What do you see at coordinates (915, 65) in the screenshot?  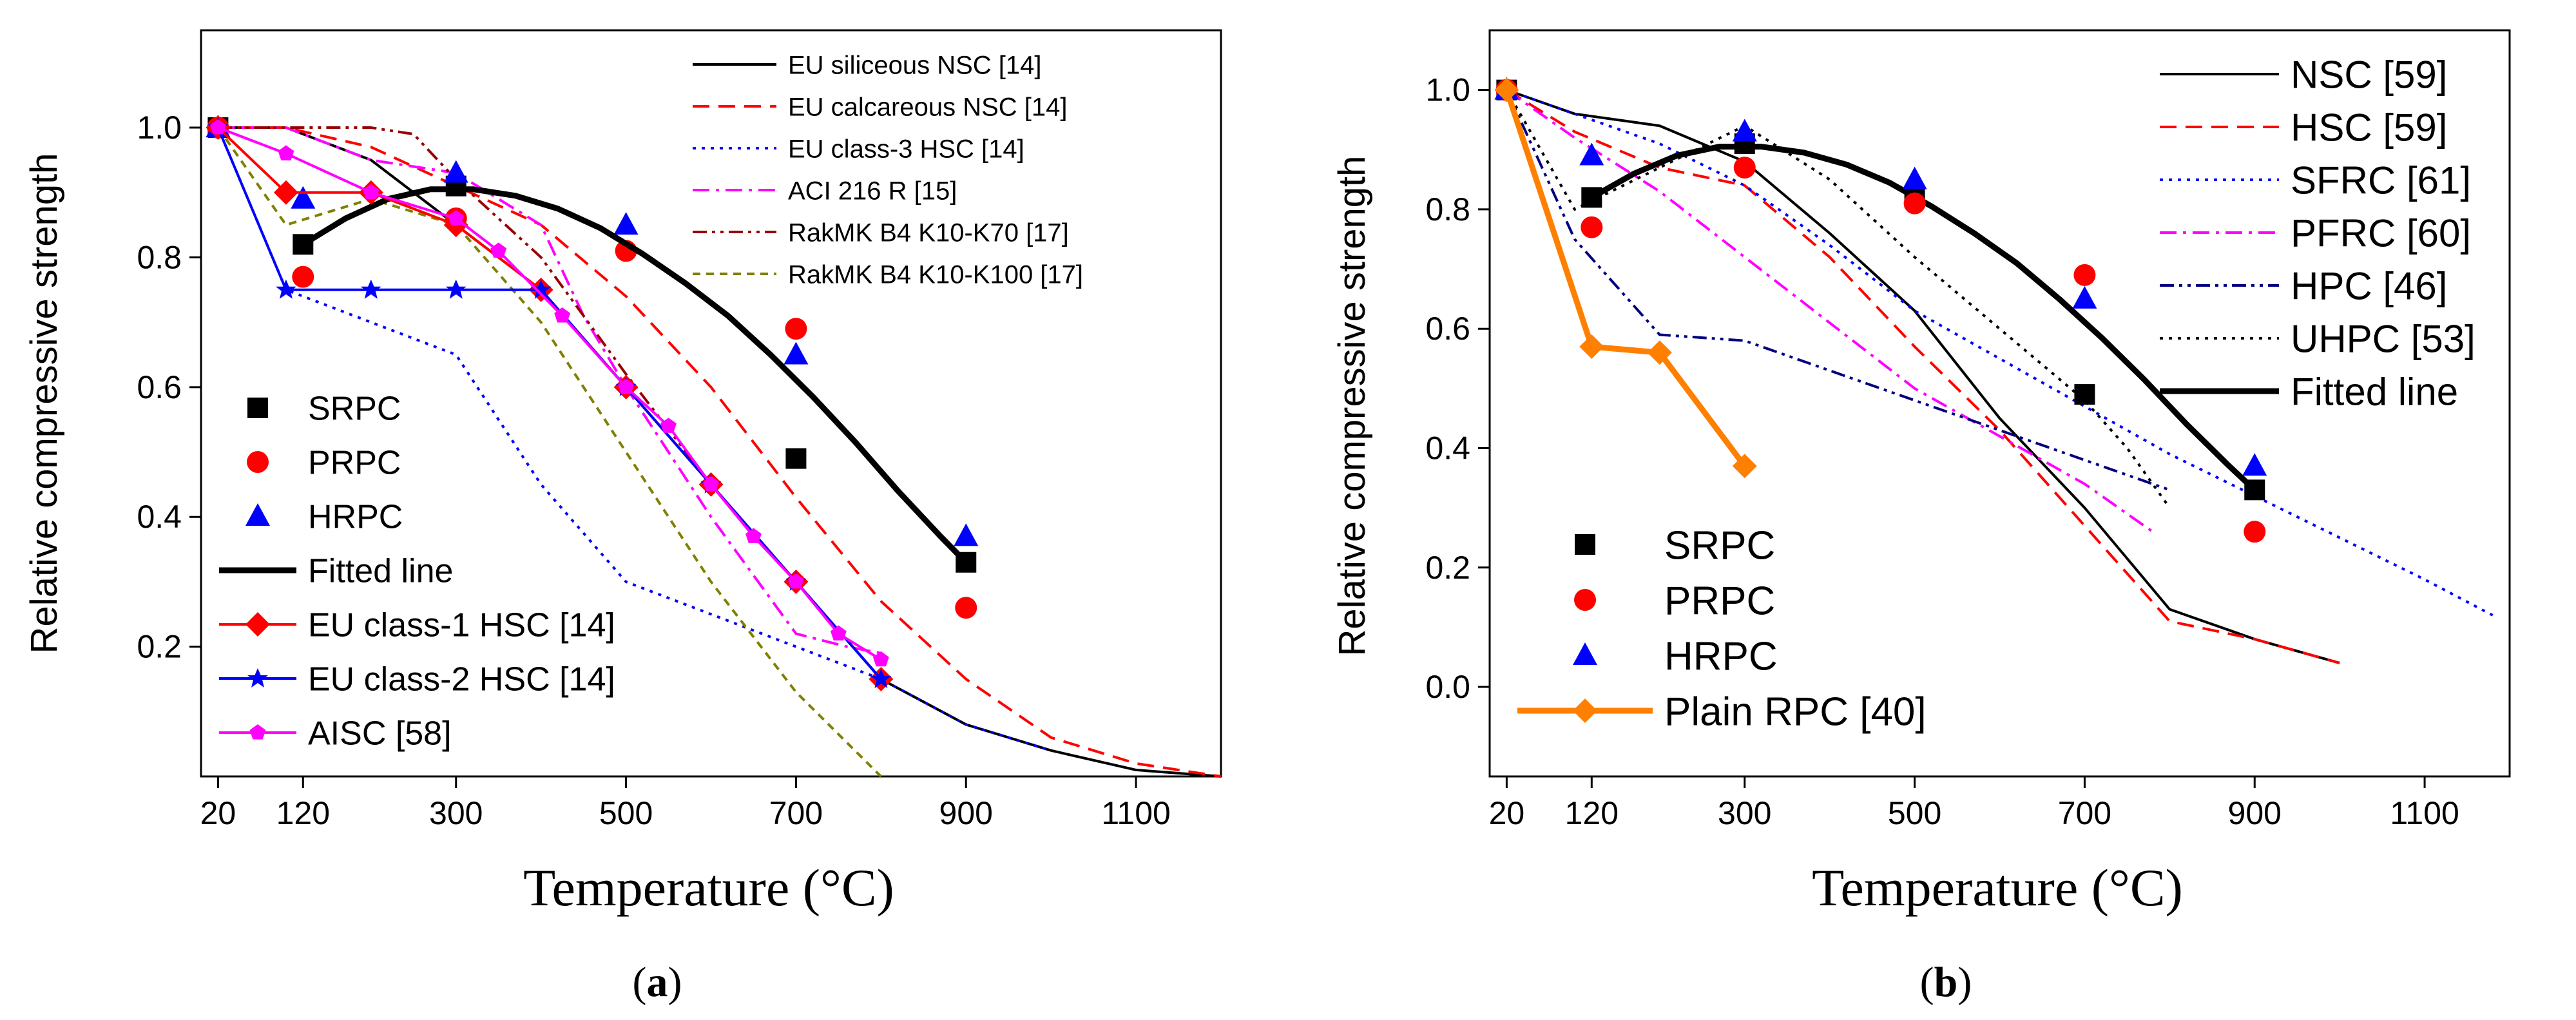 I see `panel-a-legend-label-eu-siliceous-nsc-14: EU siliceous NSC [14]` at bounding box center [915, 65].